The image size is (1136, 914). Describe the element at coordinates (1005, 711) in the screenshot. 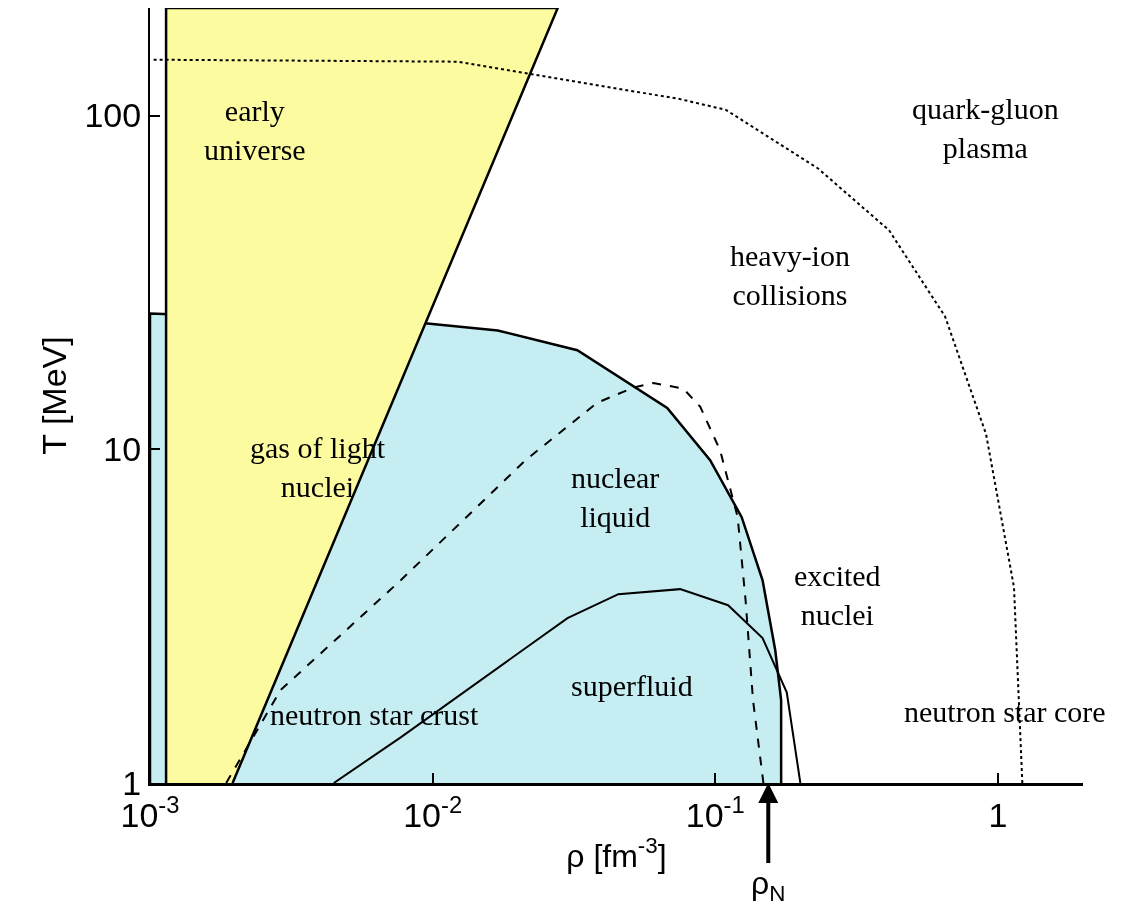

I see `annotation: neutron star core` at that location.